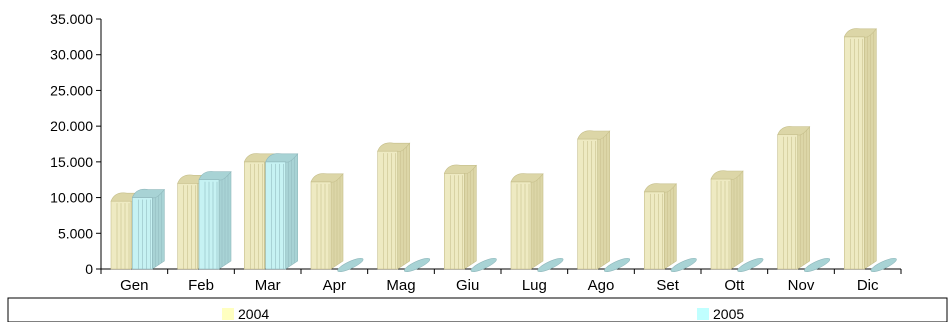 The height and width of the screenshot is (322, 948). Describe the element at coordinates (71, 90) in the screenshot. I see `y-tick-label: 25.000` at that location.